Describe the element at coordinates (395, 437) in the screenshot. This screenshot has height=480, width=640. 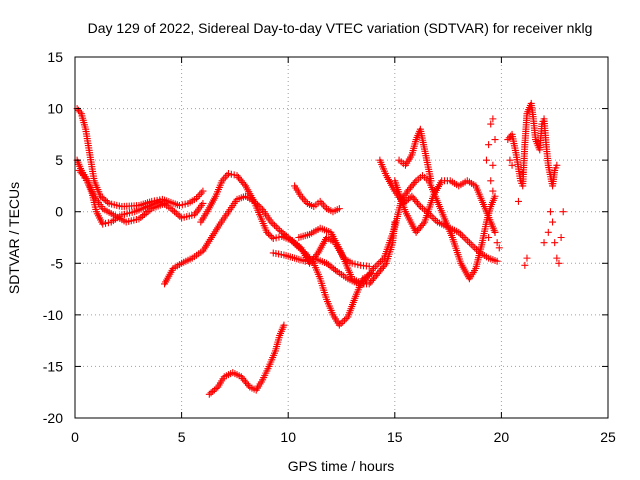
I see `x-tick-label: 15` at that location.